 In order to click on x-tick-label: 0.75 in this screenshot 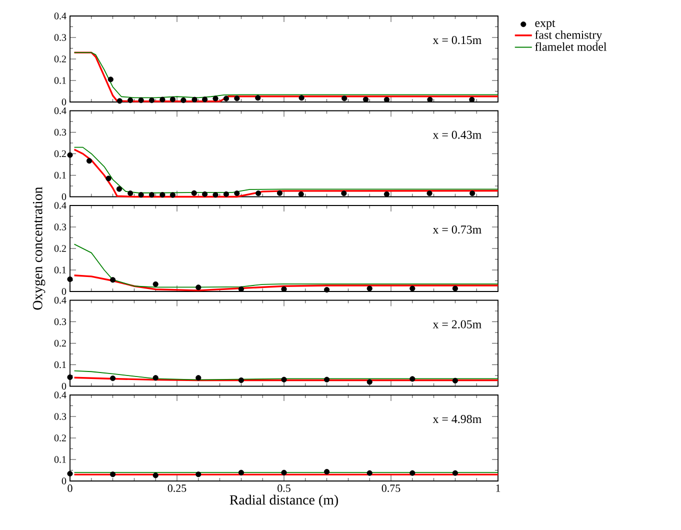, I will do `click(391, 488)`.